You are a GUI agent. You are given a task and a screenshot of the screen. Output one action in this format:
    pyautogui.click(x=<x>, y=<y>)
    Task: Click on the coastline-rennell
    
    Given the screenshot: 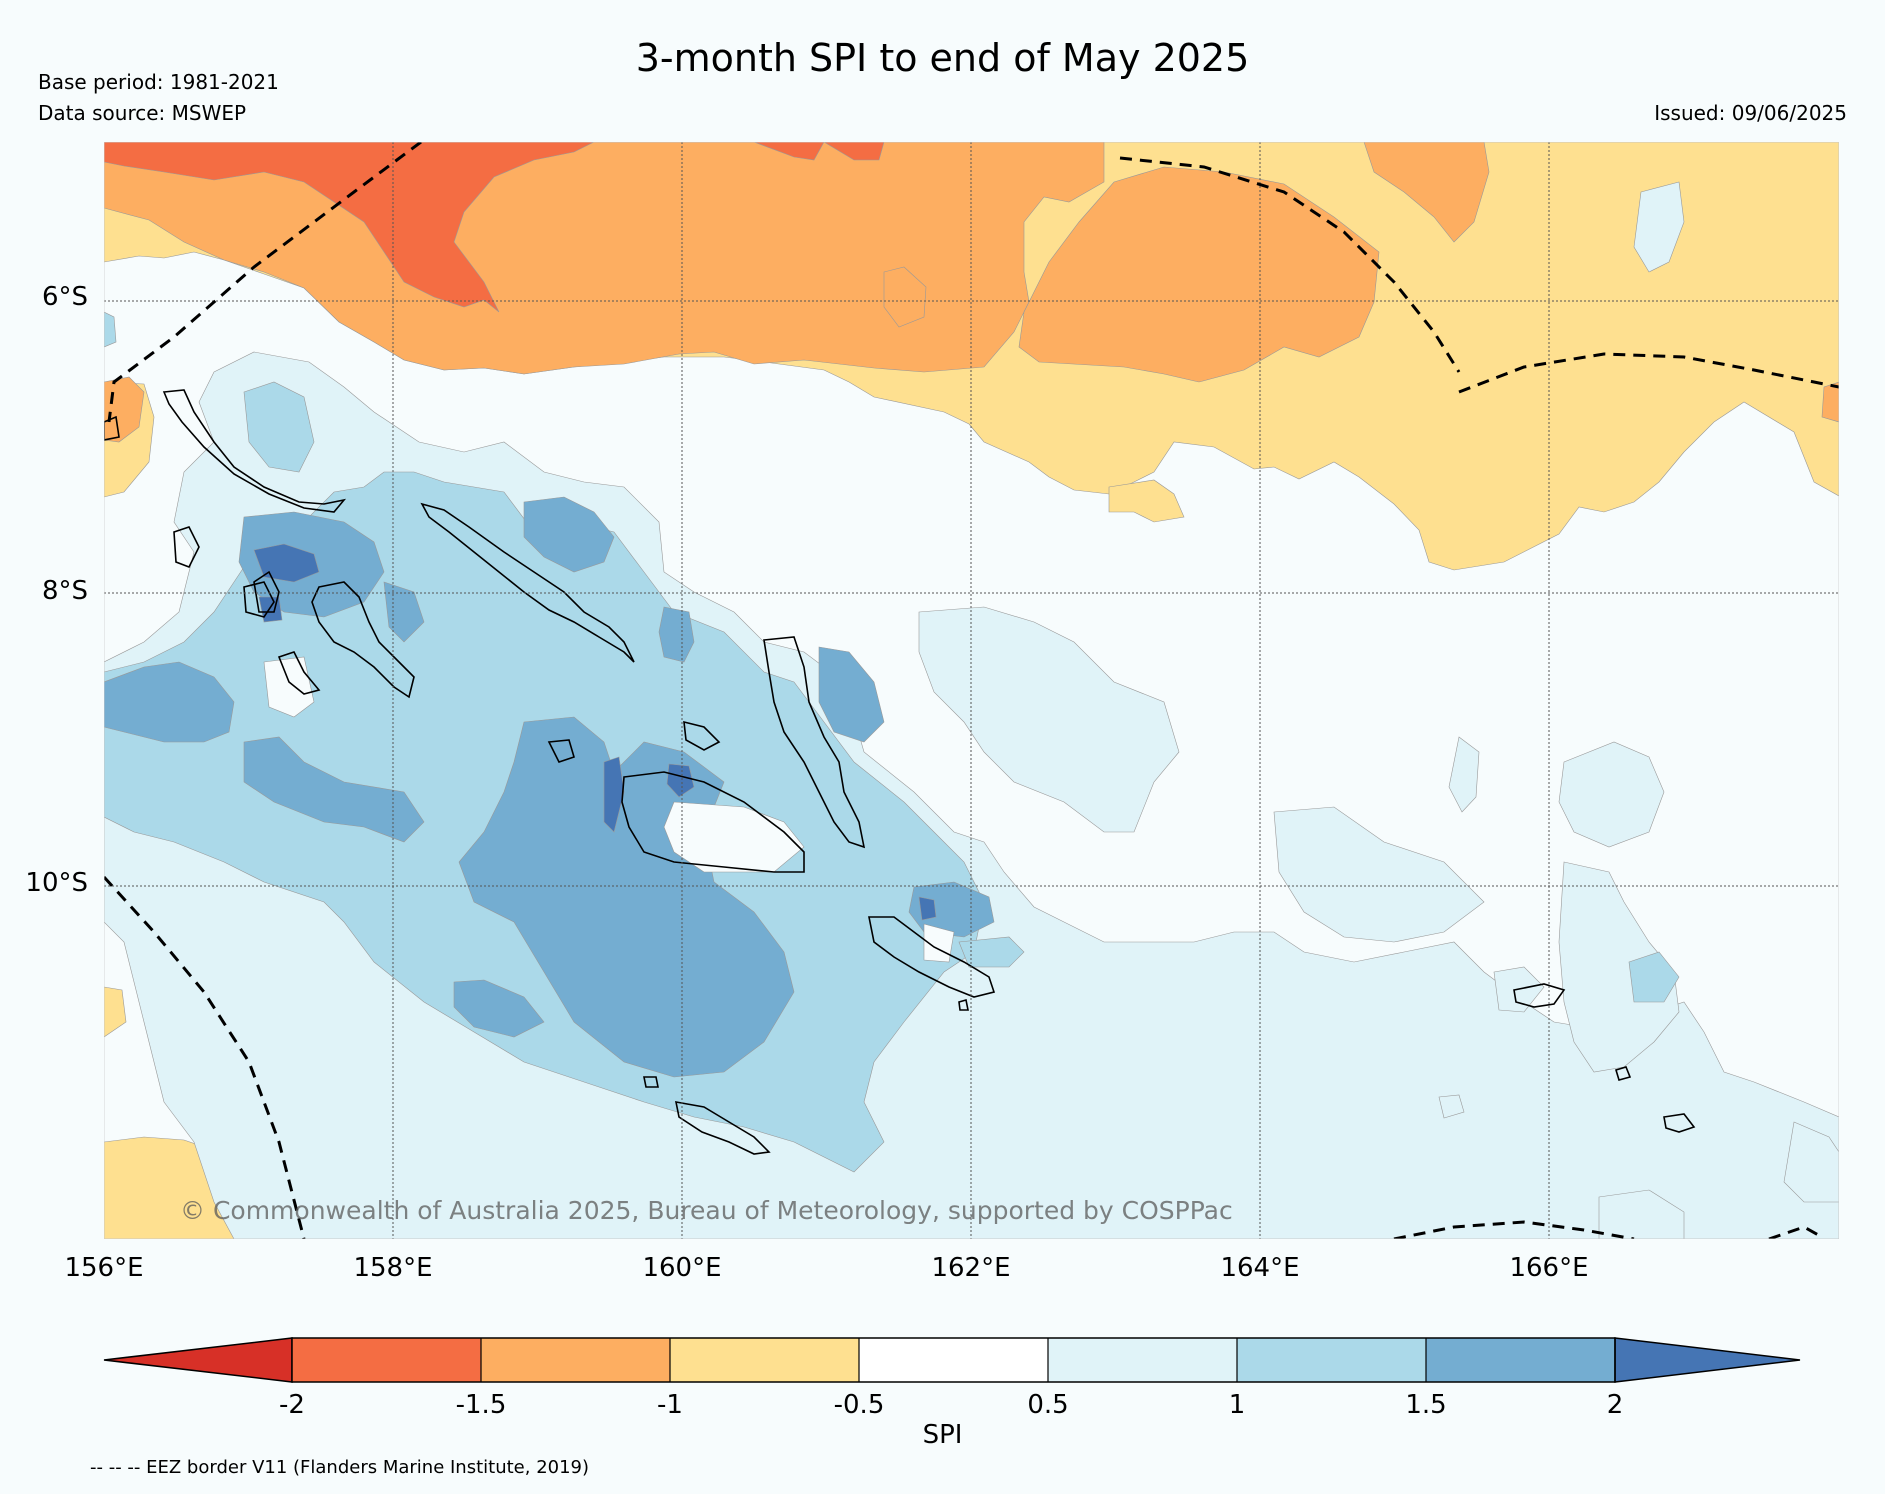 What is the action you would take?
    pyautogui.click(x=722, y=1128)
    